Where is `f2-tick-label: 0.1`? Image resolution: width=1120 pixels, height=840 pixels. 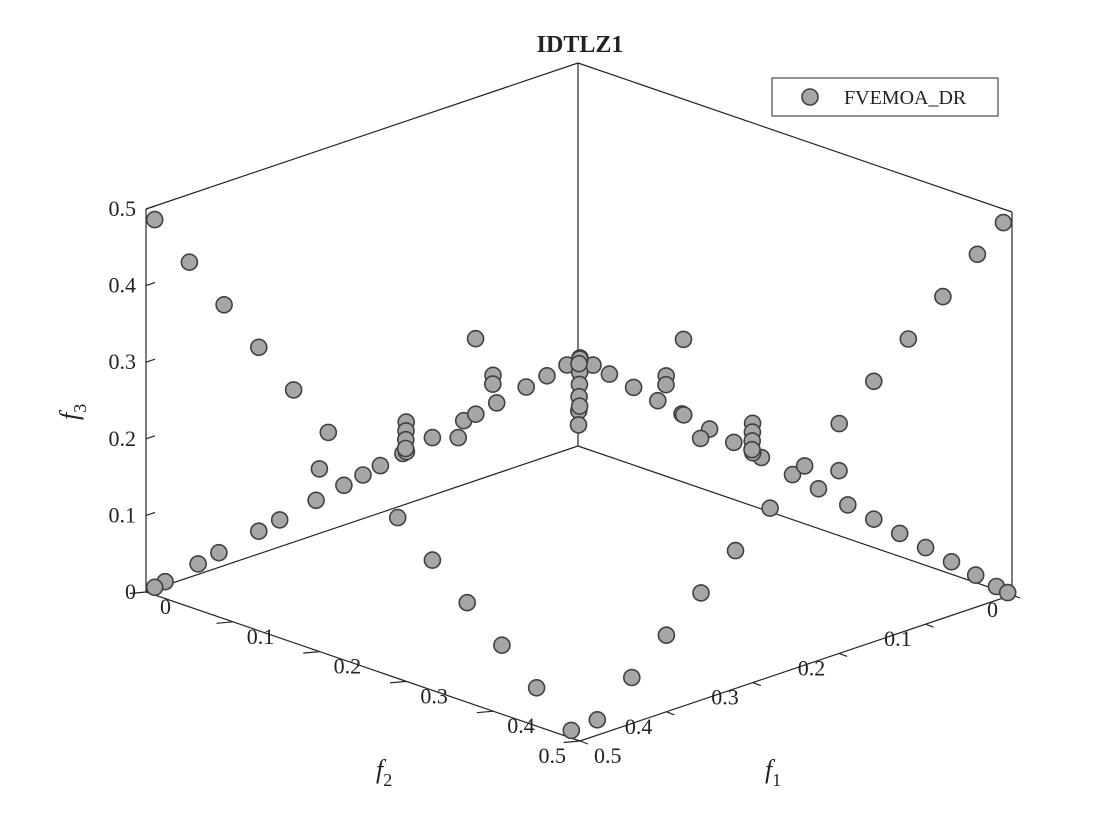
f2-tick-label: 0.1 is located at coordinates (898, 638).